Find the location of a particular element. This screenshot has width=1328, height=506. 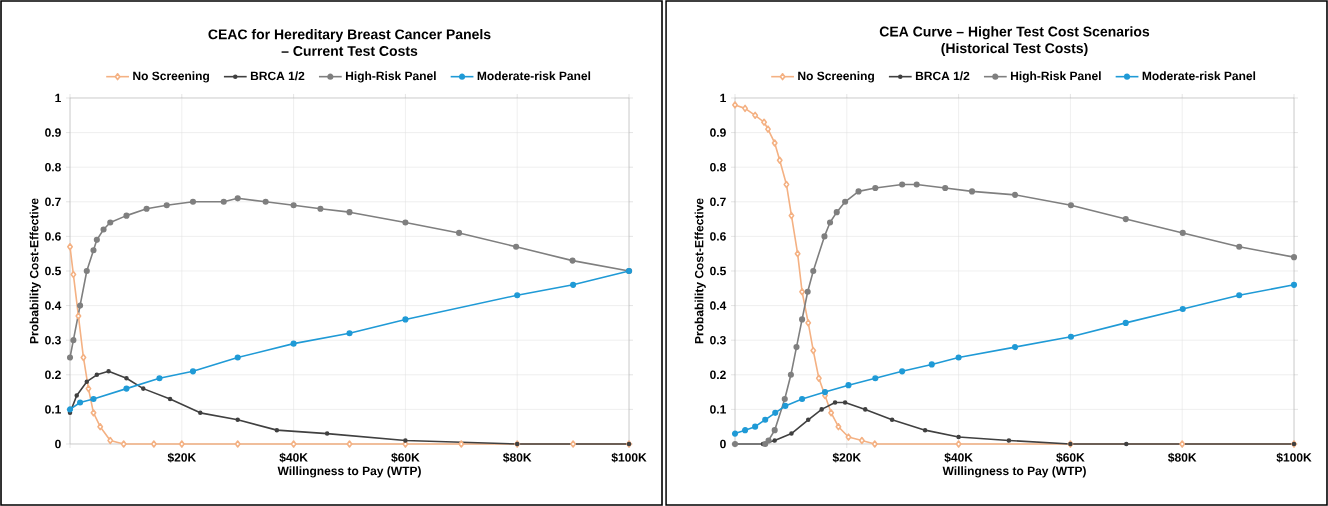

chart-title: CEA Curve – Higher Test Cost Scenarios is located at coordinates (1014, 33).